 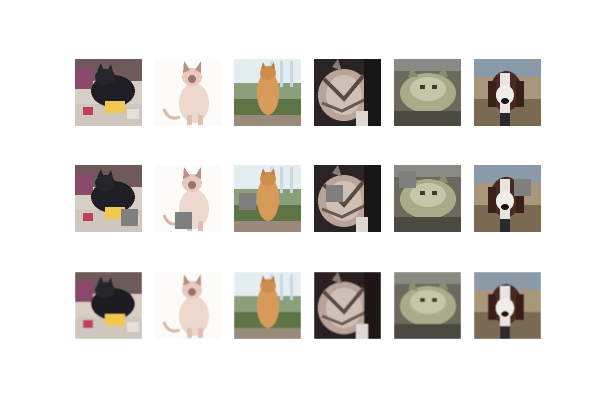 I want to click on occluded-image-tabby-cat-closeup, so click(x=347, y=198).